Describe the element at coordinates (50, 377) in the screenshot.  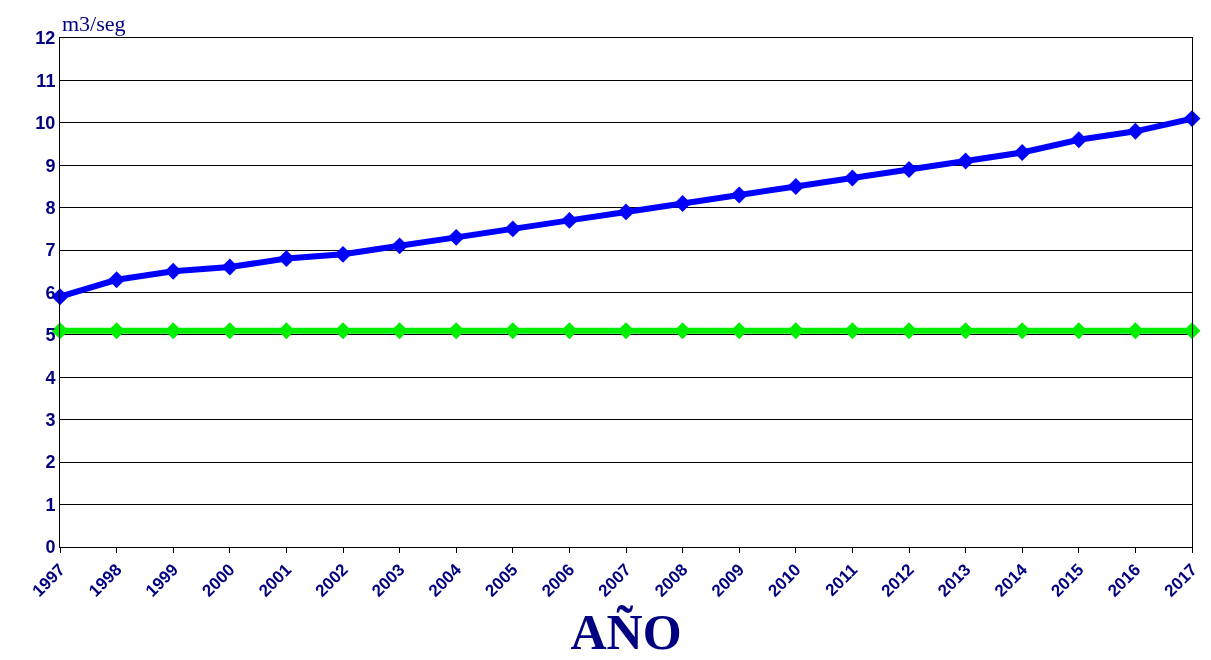
I see `y-tick-label: 4` at that location.